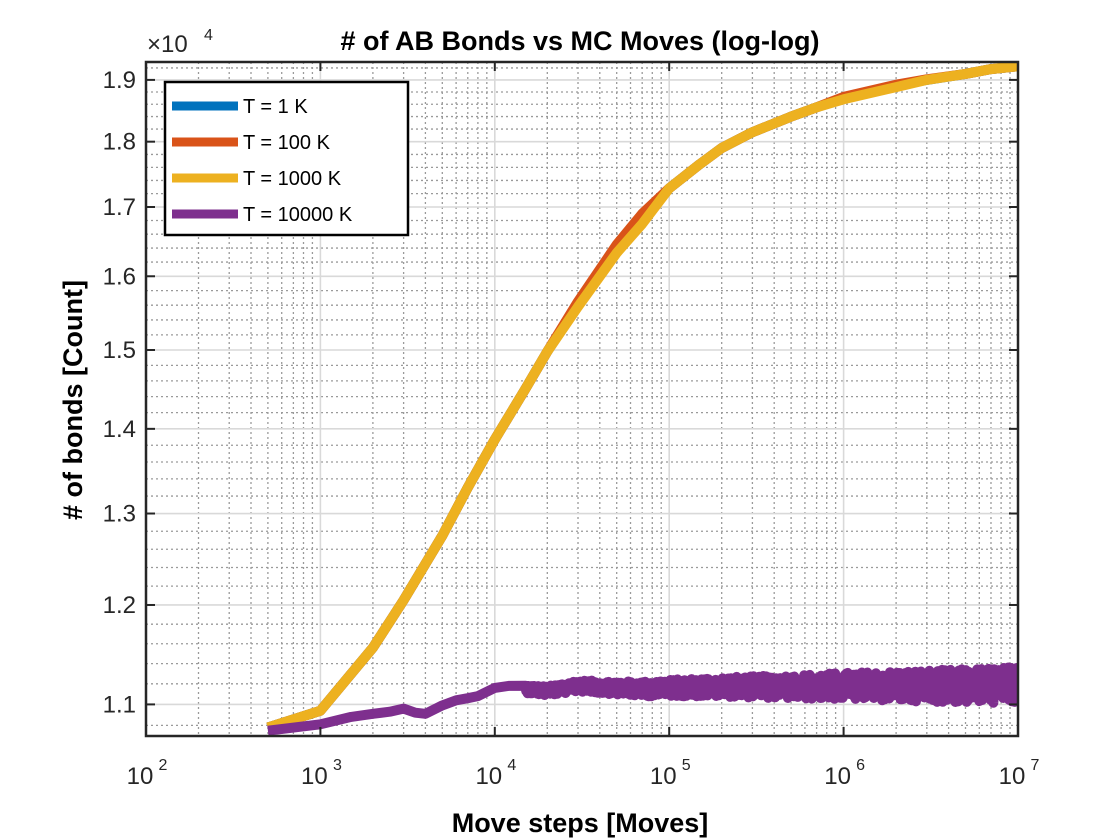 This screenshot has height=840, width=1120. What do you see at coordinates (163, 765) in the screenshot?
I see `x-tick-exponent: 2` at bounding box center [163, 765].